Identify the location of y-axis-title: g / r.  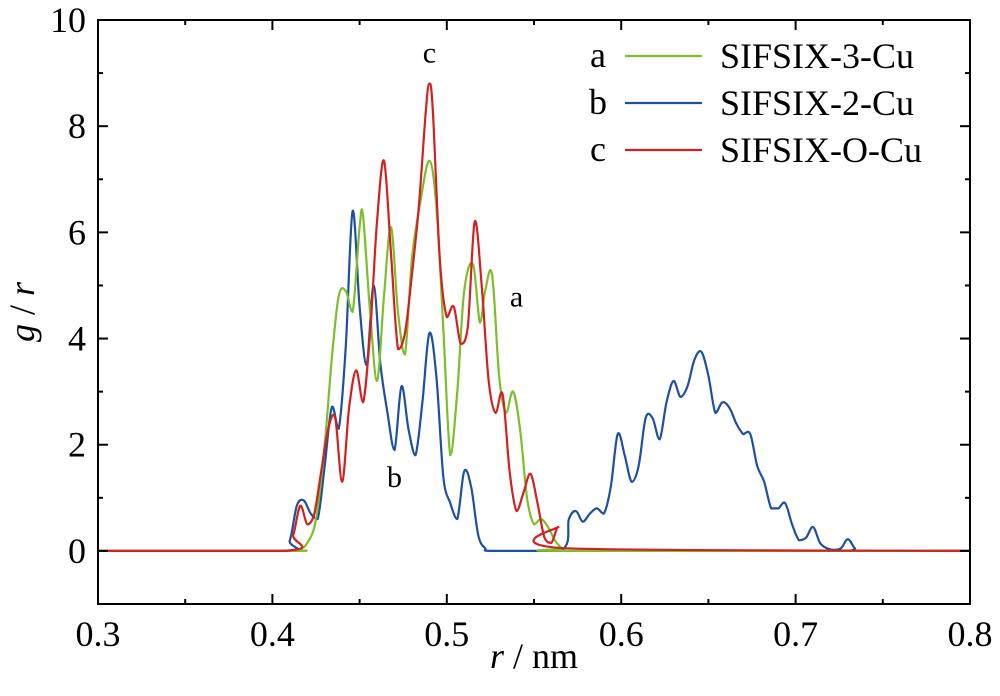
(22, 311).